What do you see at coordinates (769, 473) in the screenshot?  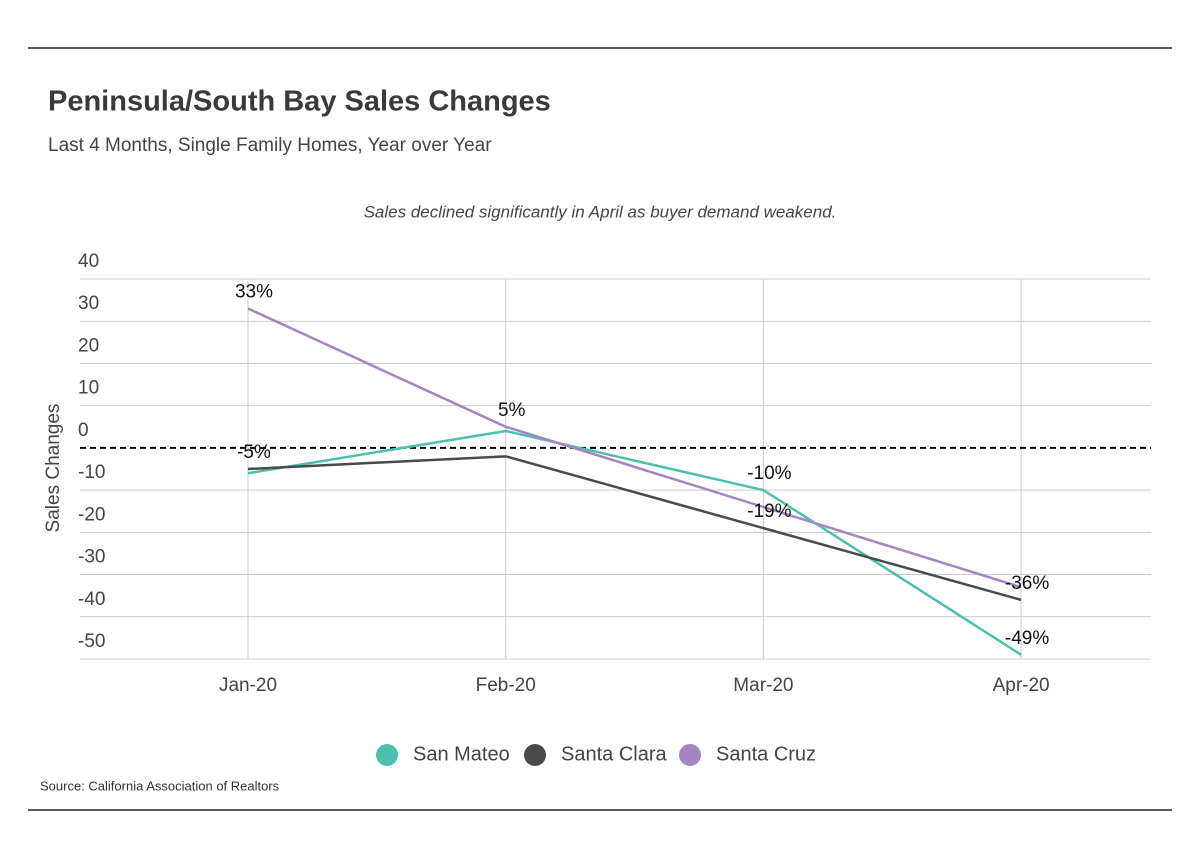 I see `data-label: -10%` at bounding box center [769, 473].